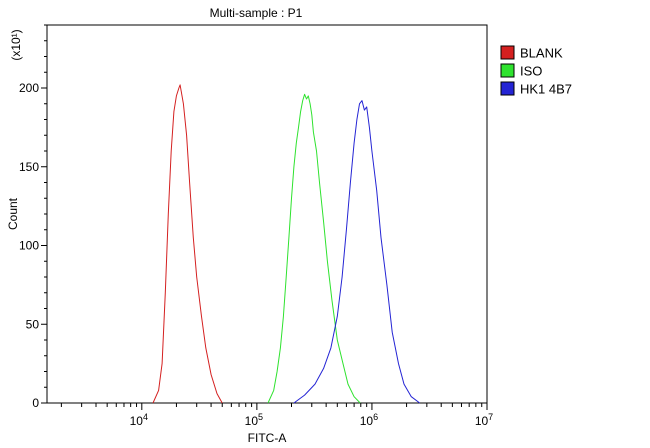 The image size is (650, 448). What do you see at coordinates (541, 53) in the screenshot?
I see `legend-label-blank: BLANK` at bounding box center [541, 53].